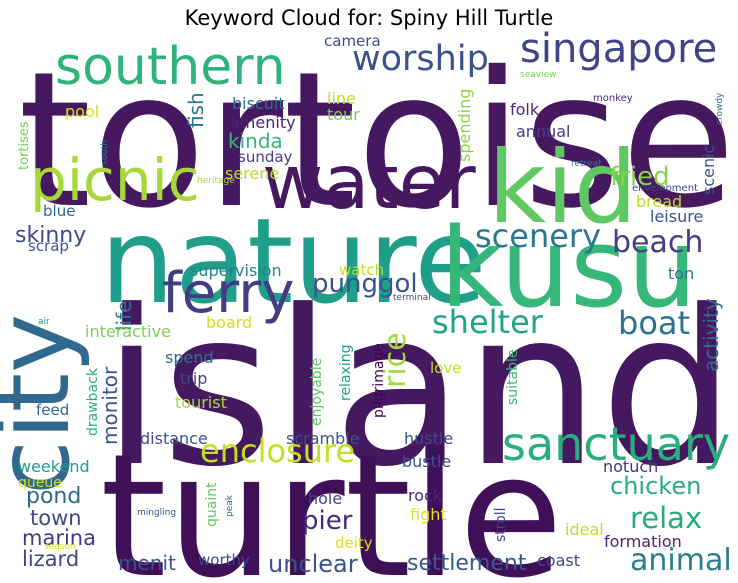 The width and height of the screenshot is (738, 583). What do you see at coordinates (643, 541) in the screenshot?
I see `word-formation: formation` at bounding box center [643, 541].